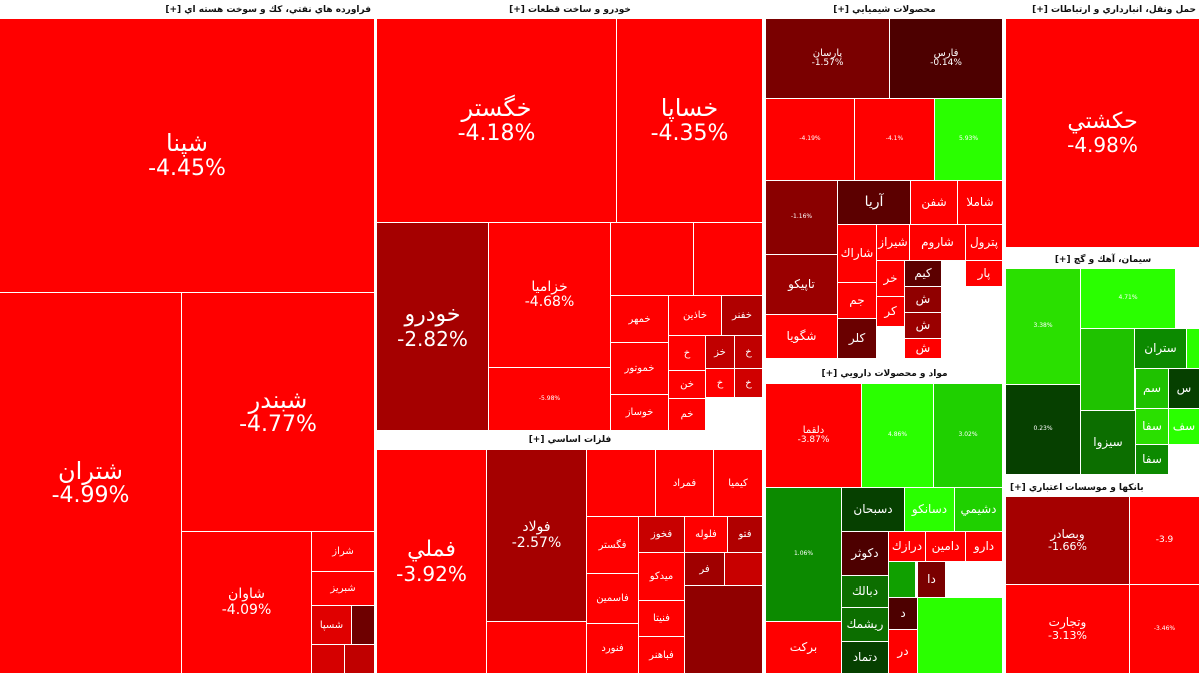 This screenshot has width=1200, height=674. I want to click on stock-tile: خفنر, so click(742, 316).